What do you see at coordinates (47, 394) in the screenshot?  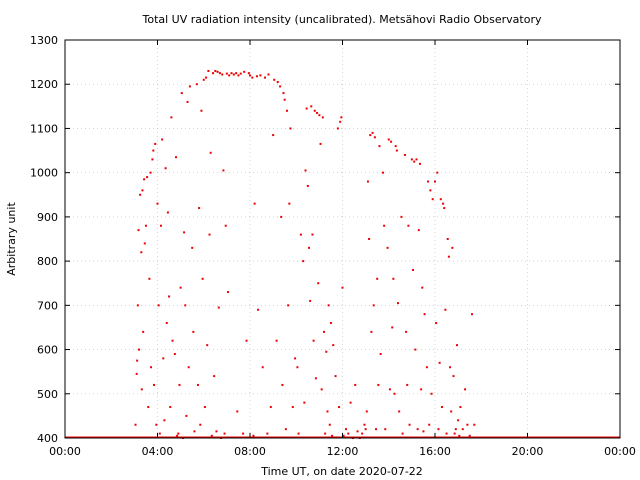 I see `y-tick-label: 500` at bounding box center [47, 394].